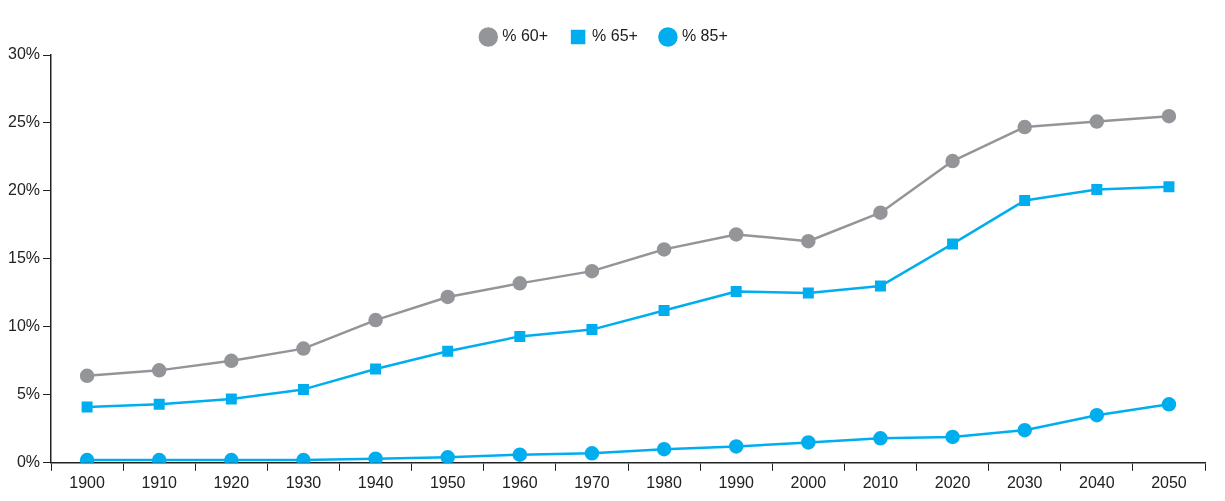 Image resolution: width=1225 pixels, height=501 pixels. What do you see at coordinates (808, 482) in the screenshot?
I see `x-tick-label: 2000` at bounding box center [808, 482].